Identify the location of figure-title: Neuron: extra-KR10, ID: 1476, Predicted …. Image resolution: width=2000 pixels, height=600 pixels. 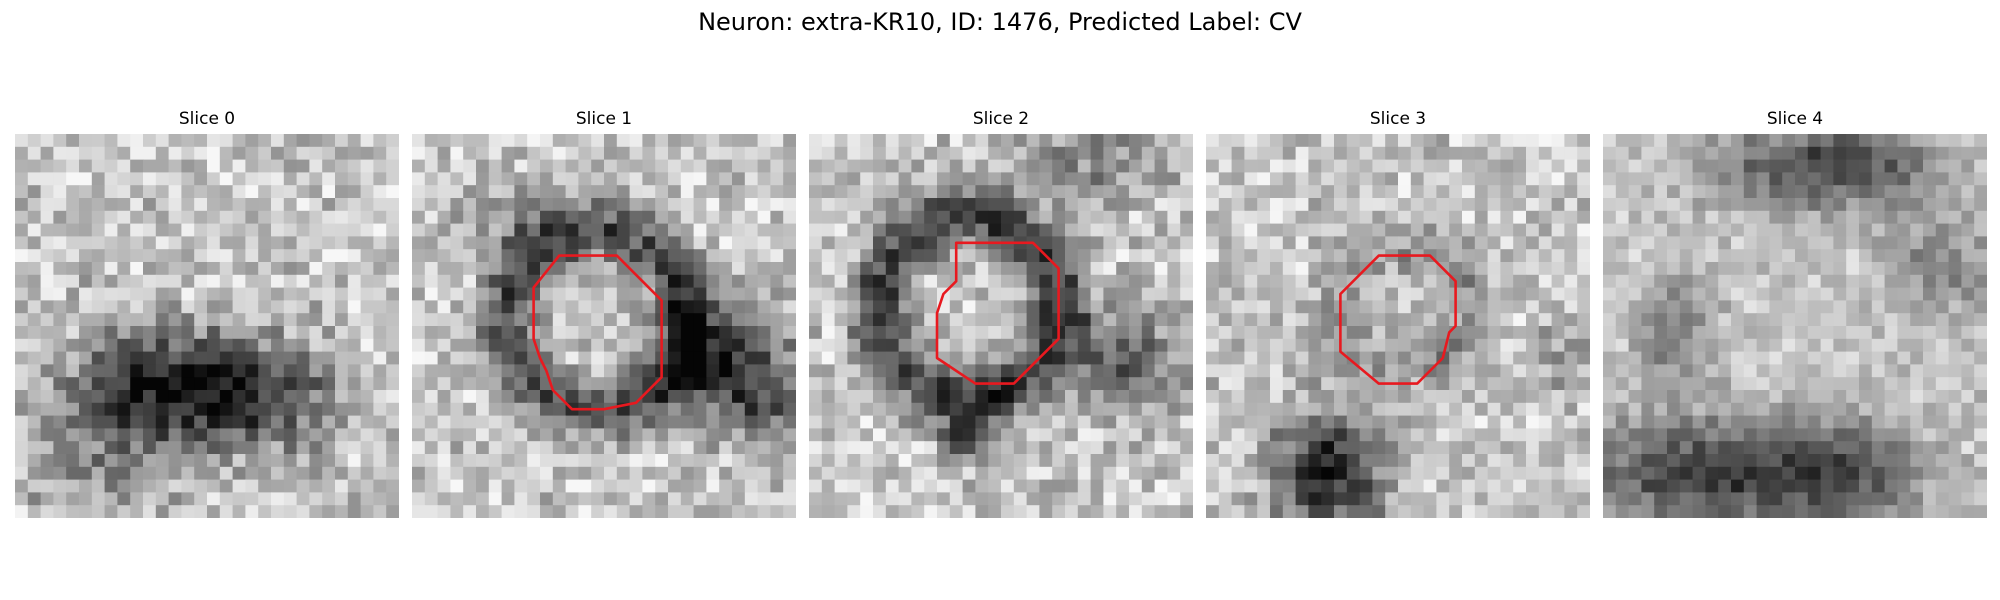
(1000, 22).